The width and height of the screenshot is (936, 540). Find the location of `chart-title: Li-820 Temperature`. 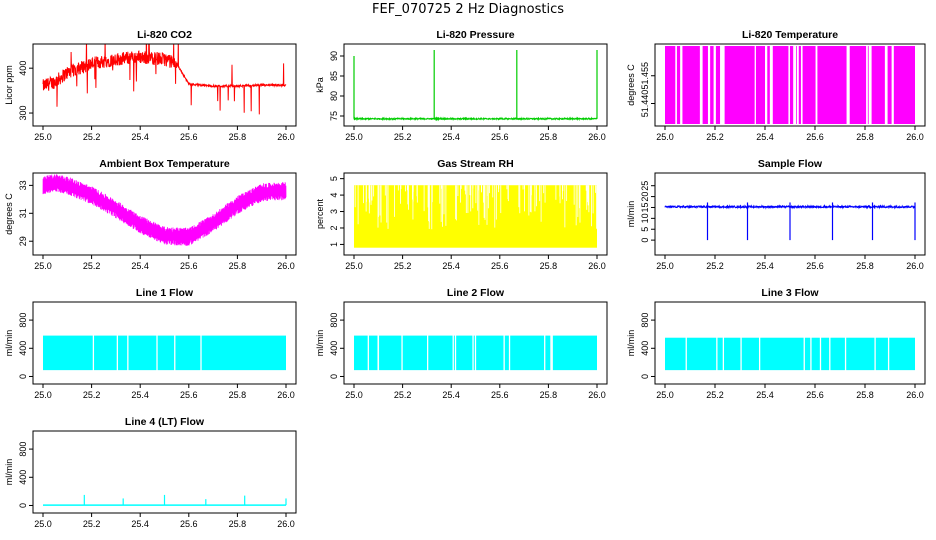

chart-title: Li-820 Temperature is located at coordinates (790, 35).